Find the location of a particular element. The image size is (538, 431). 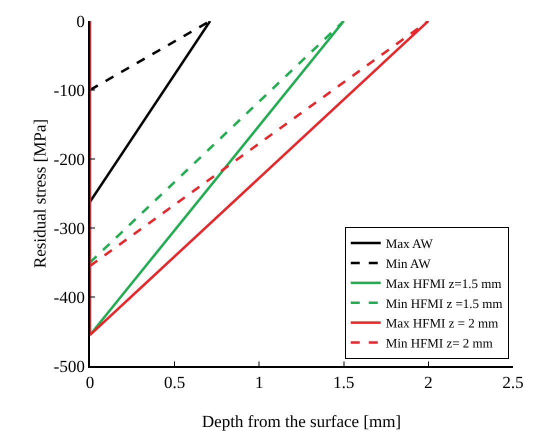

y-tick-label: 0 is located at coordinates (80, 21).